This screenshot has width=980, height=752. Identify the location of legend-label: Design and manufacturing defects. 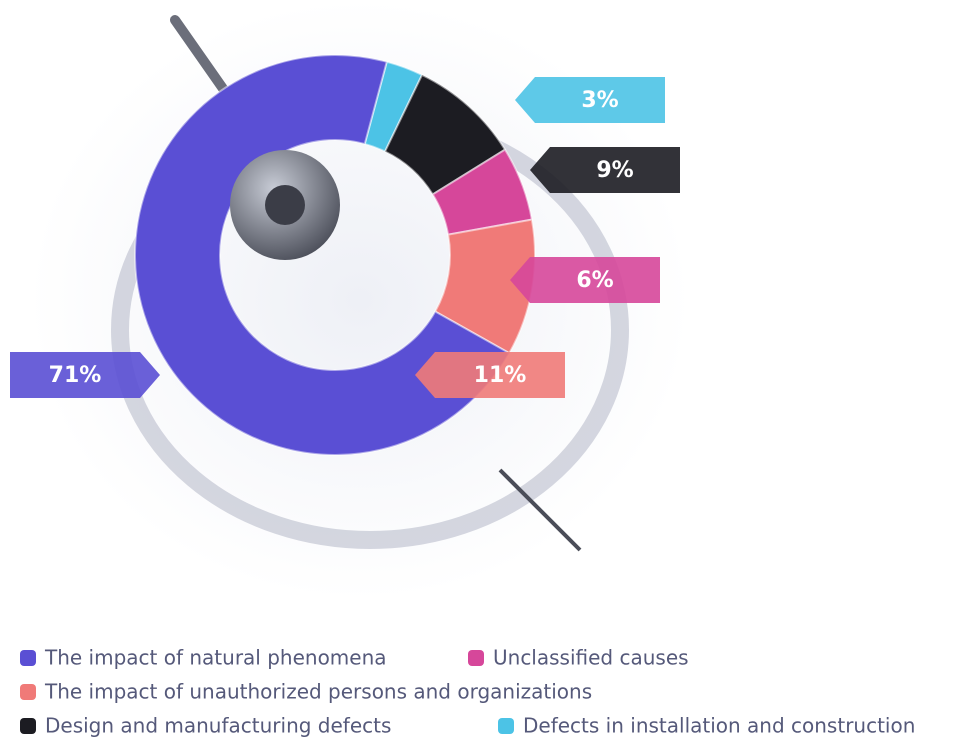
(218, 726).